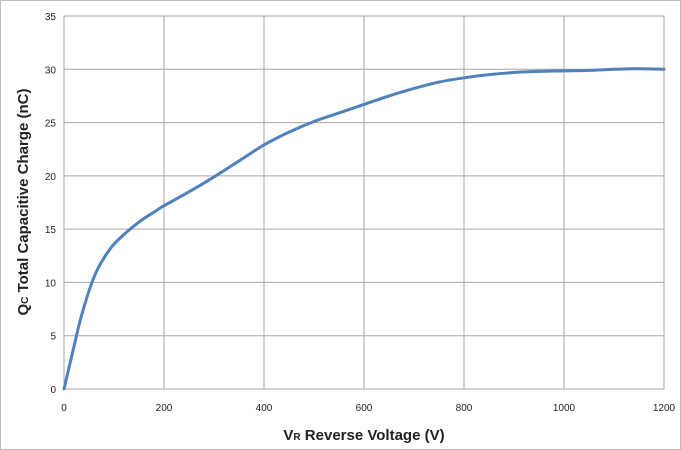 This screenshot has width=681, height=450. Describe the element at coordinates (373, 435) in the screenshot. I see `x-axis-title-rest: Reverse Voltage (V)` at that location.